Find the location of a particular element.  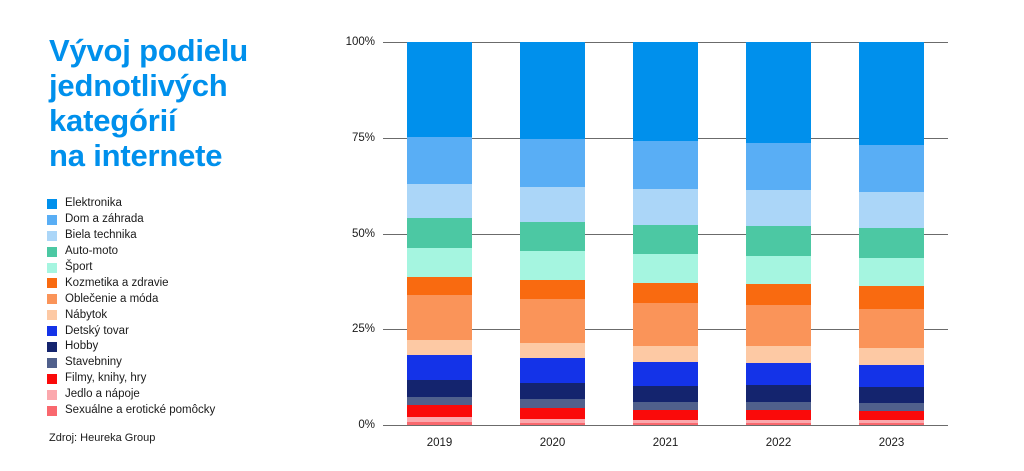

legend-item: Elektronika is located at coordinates (187, 204).